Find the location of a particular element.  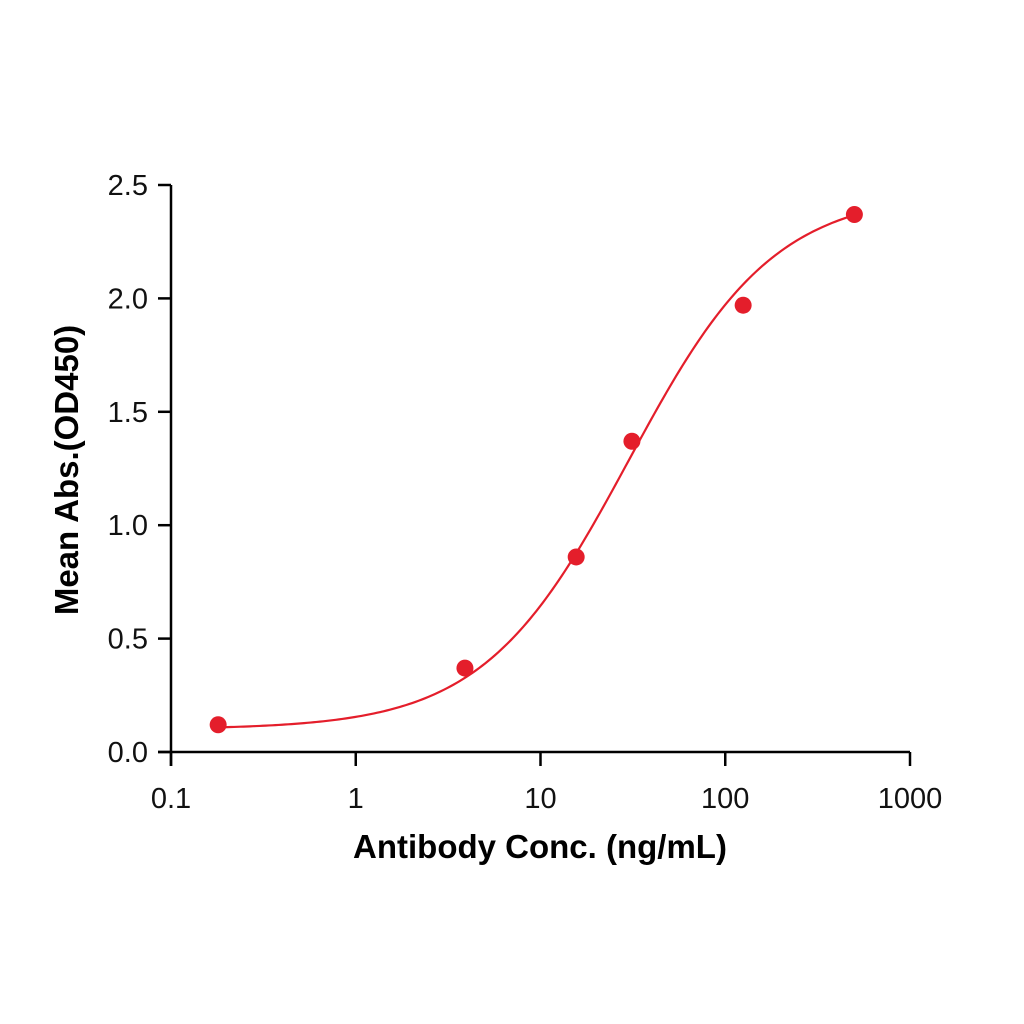

y-tick-label: 1.0 is located at coordinates (128, 526).